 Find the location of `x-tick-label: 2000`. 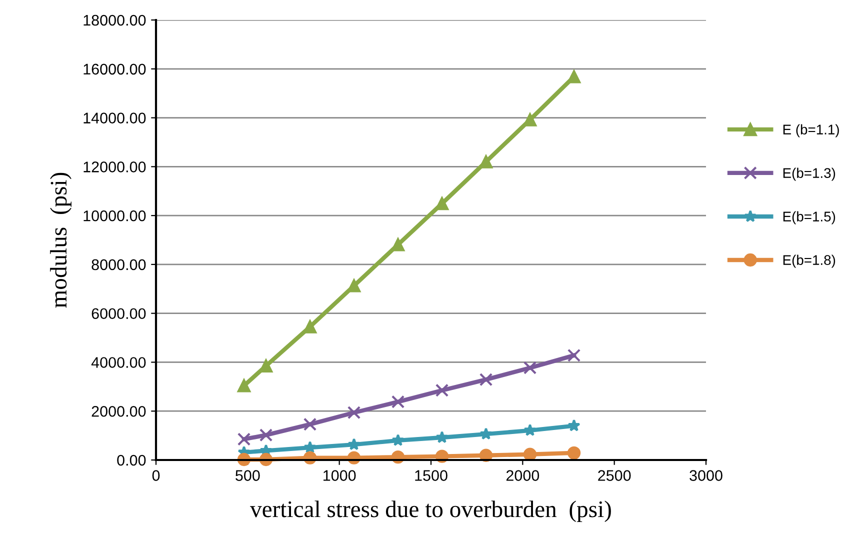

x-tick-label: 2000 is located at coordinates (523, 475).